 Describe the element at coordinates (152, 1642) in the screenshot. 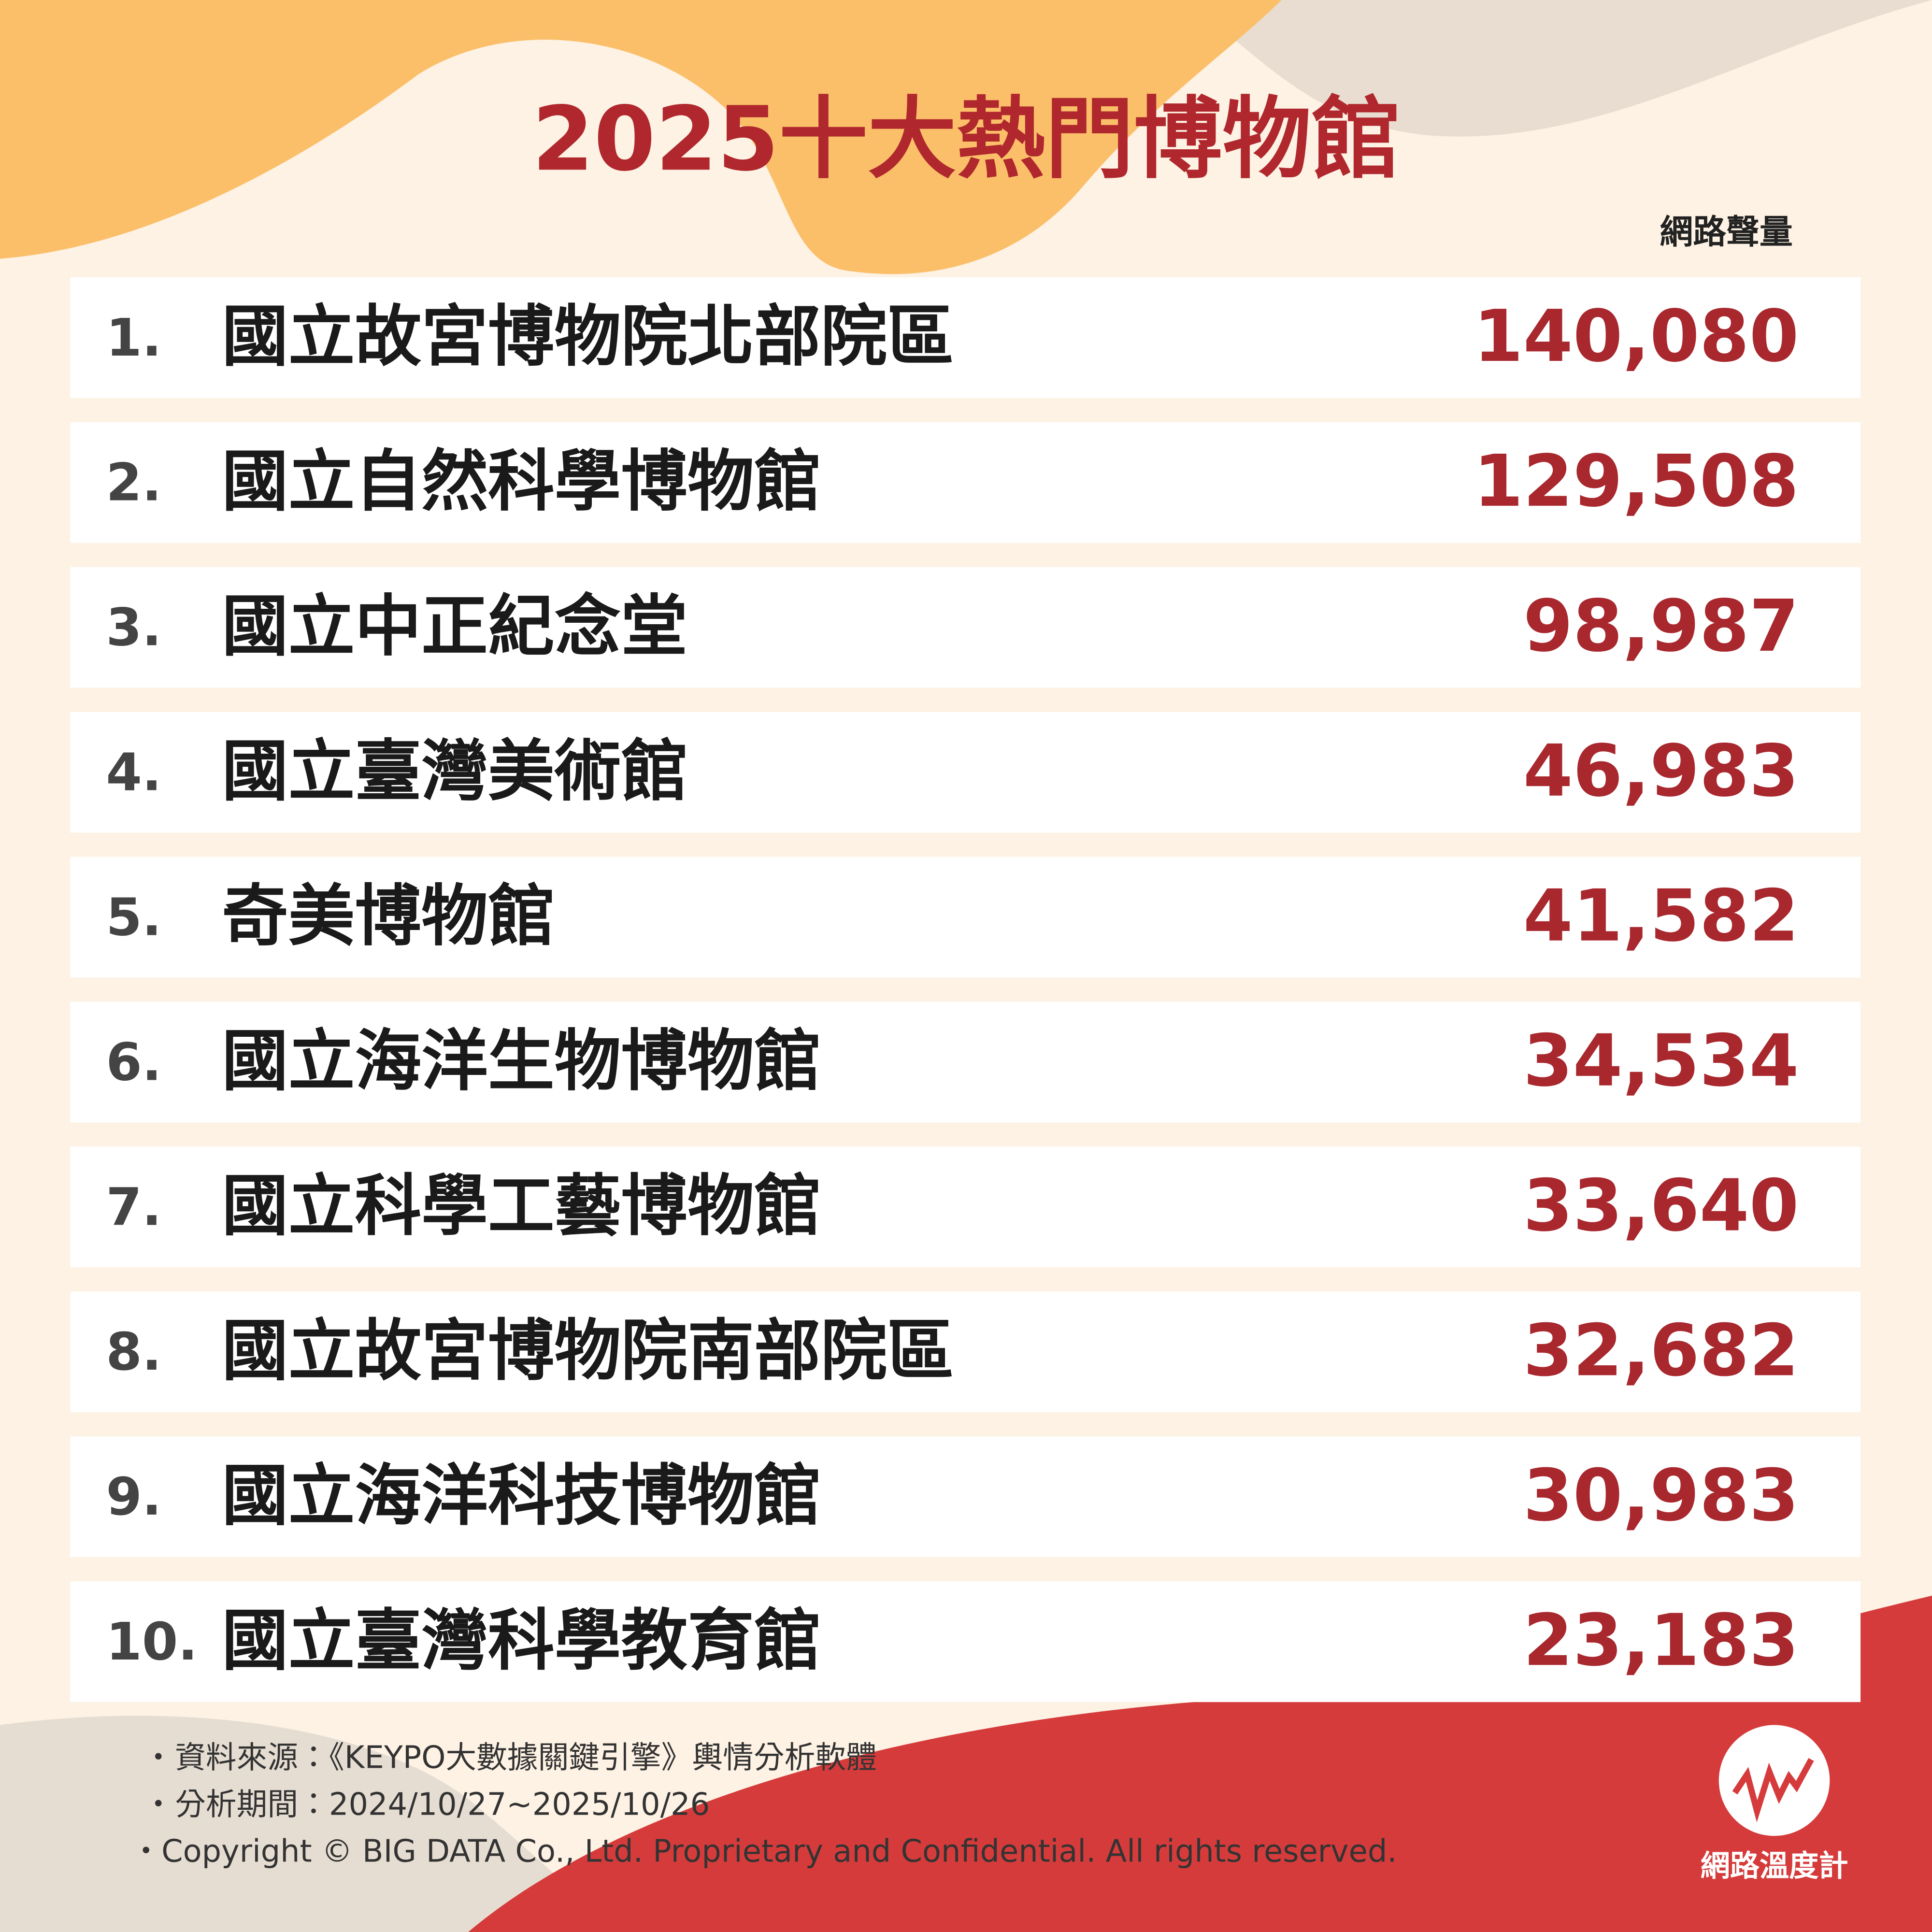

I see `rank: 10.` at that location.